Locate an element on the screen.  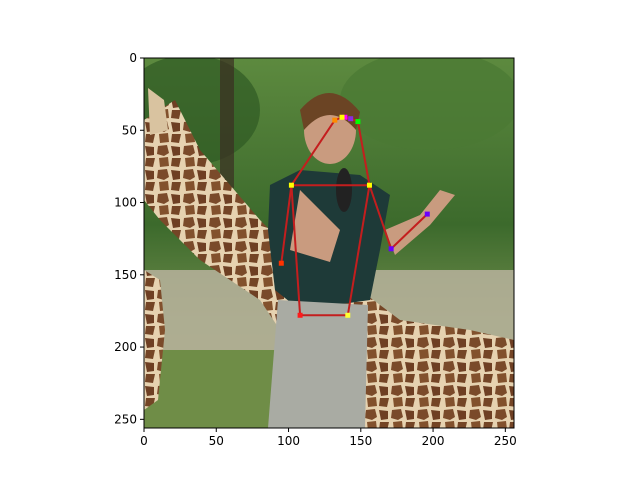
x-tick-label-3: 150 is located at coordinates (360, 441).